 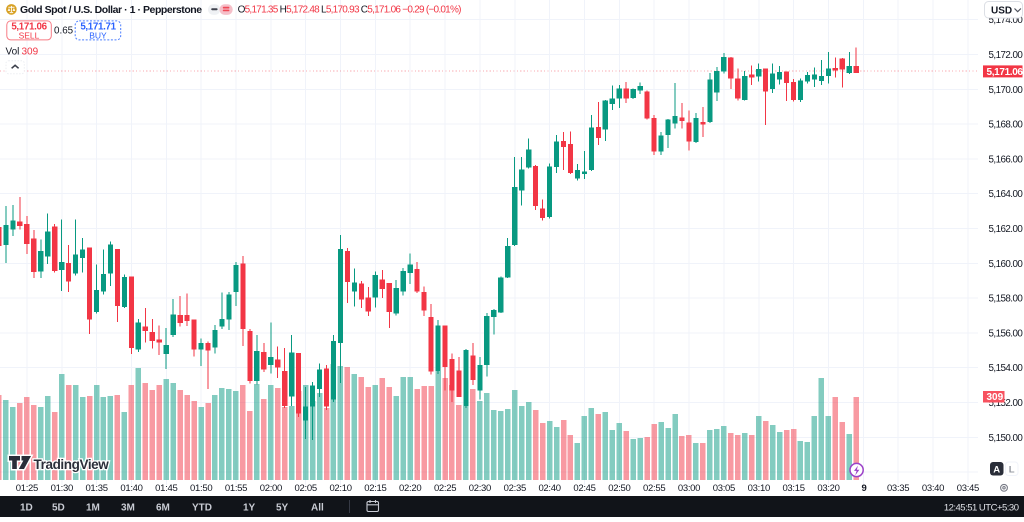 What do you see at coordinates (58, 508) in the screenshot?
I see `svg-text: 5D` at bounding box center [58, 508].